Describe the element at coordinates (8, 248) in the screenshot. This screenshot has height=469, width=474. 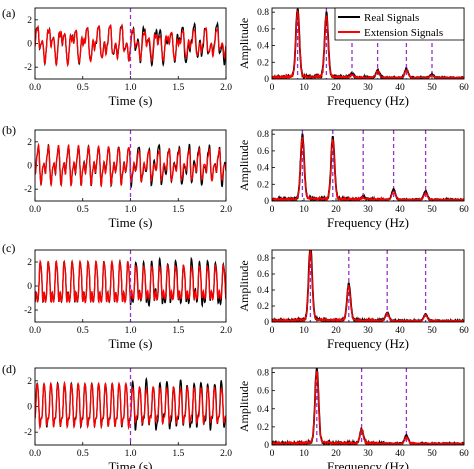
I see `panel-label: (c)` at that location.